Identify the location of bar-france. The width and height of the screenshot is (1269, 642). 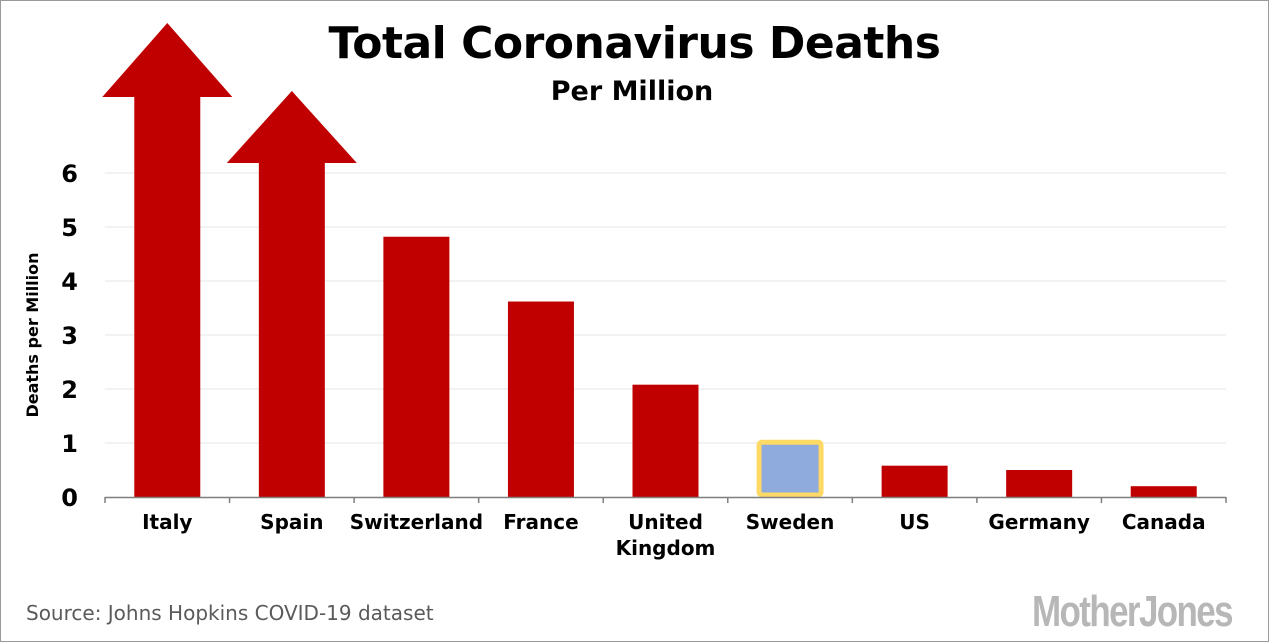
(540, 399).